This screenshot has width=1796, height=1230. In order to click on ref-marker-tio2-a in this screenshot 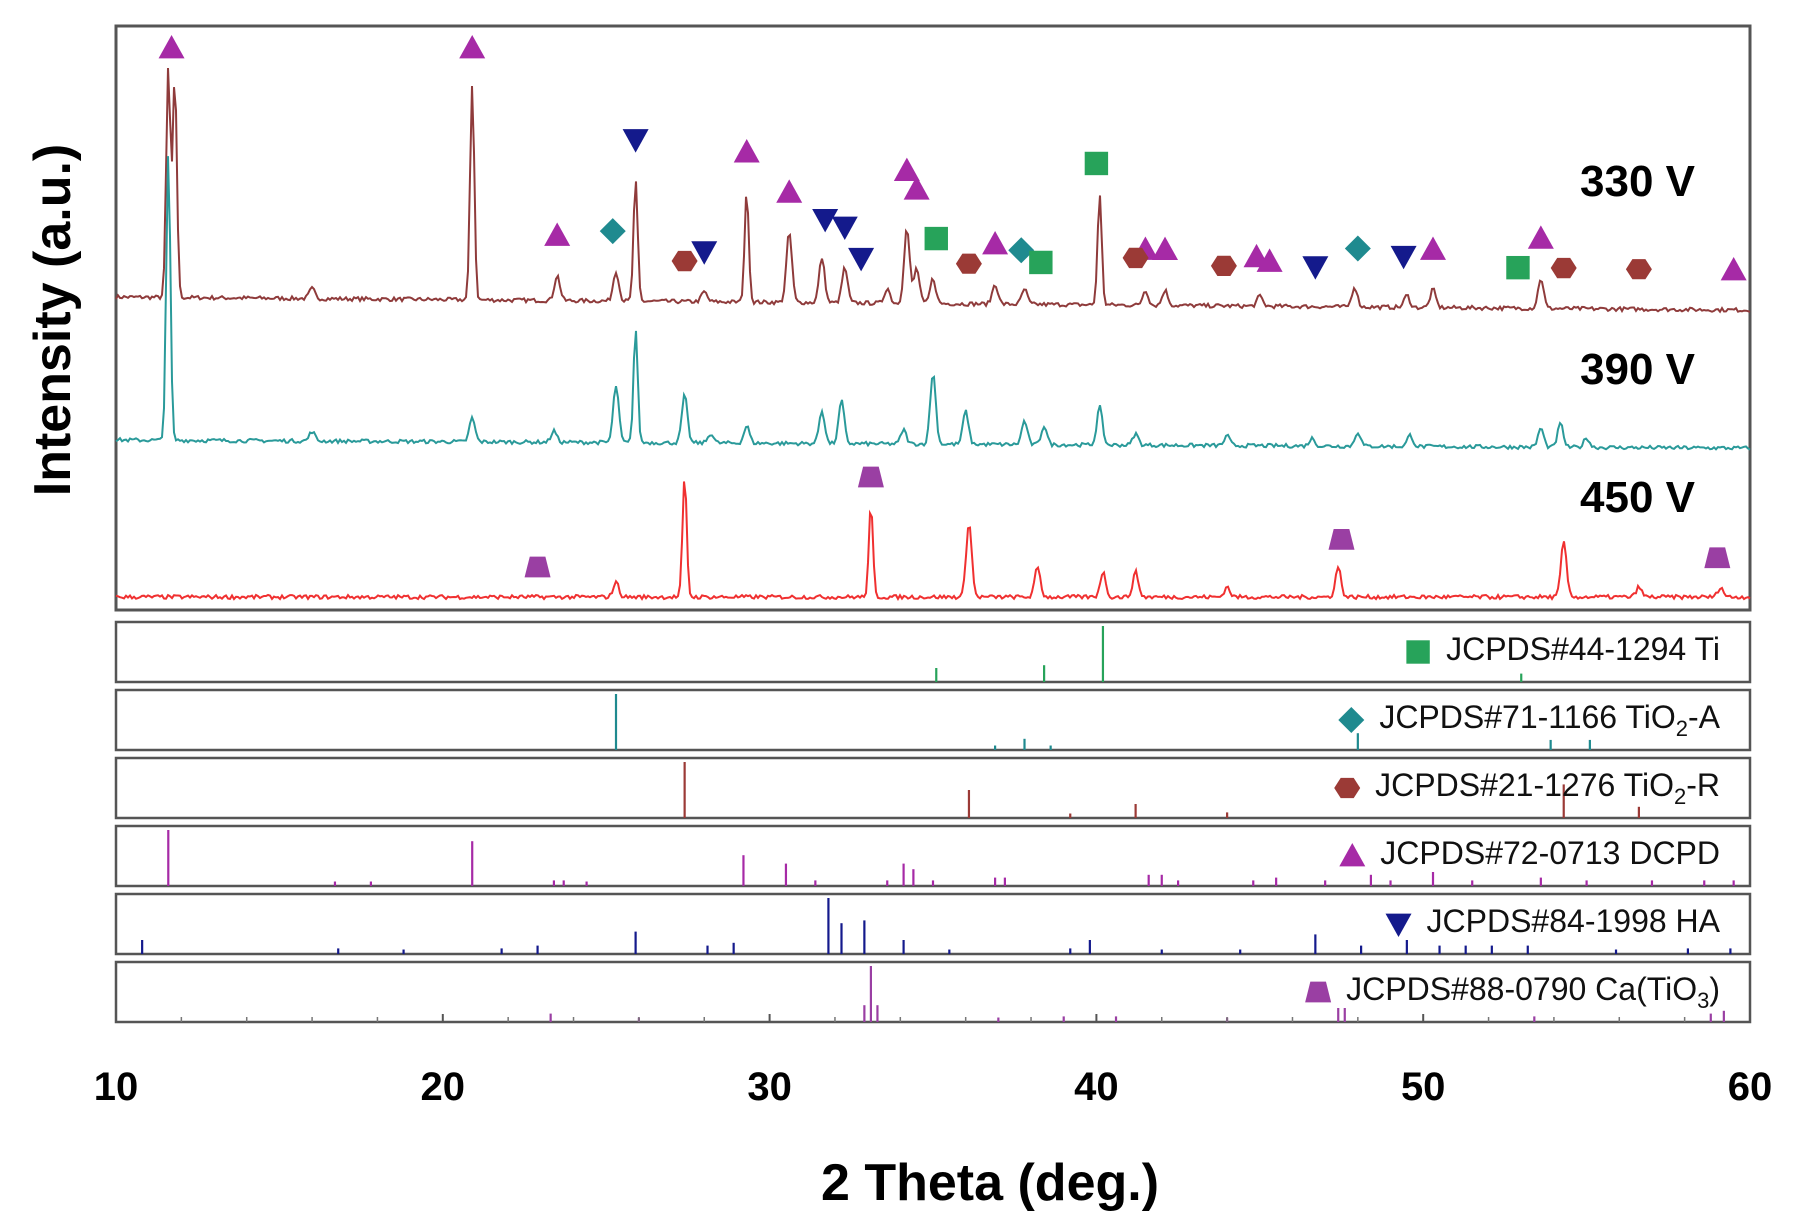, I will do `click(1351, 720)`.